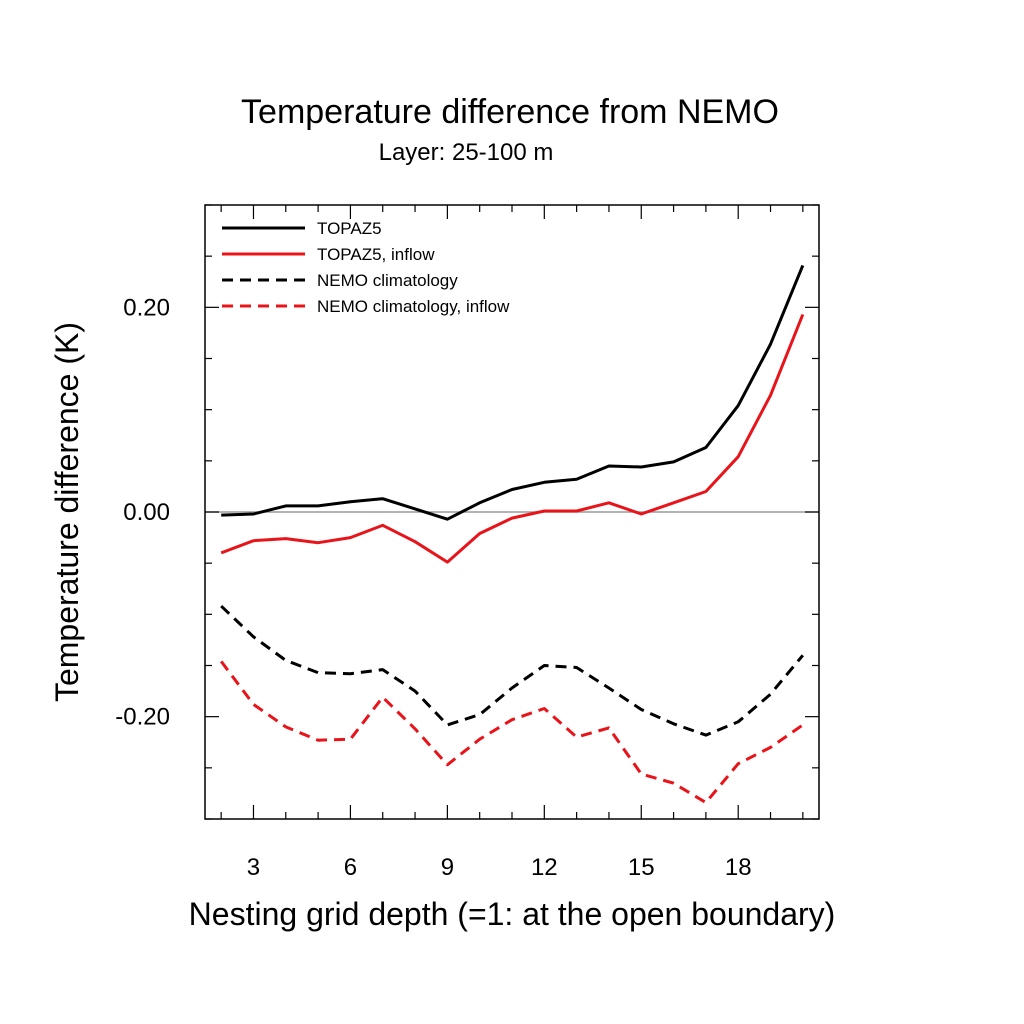 This screenshot has height=1024, width=1024. Describe the element at coordinates (376, 254) in the screenshot. I see `legend-label: TOPAZ5, inflow` at that location.